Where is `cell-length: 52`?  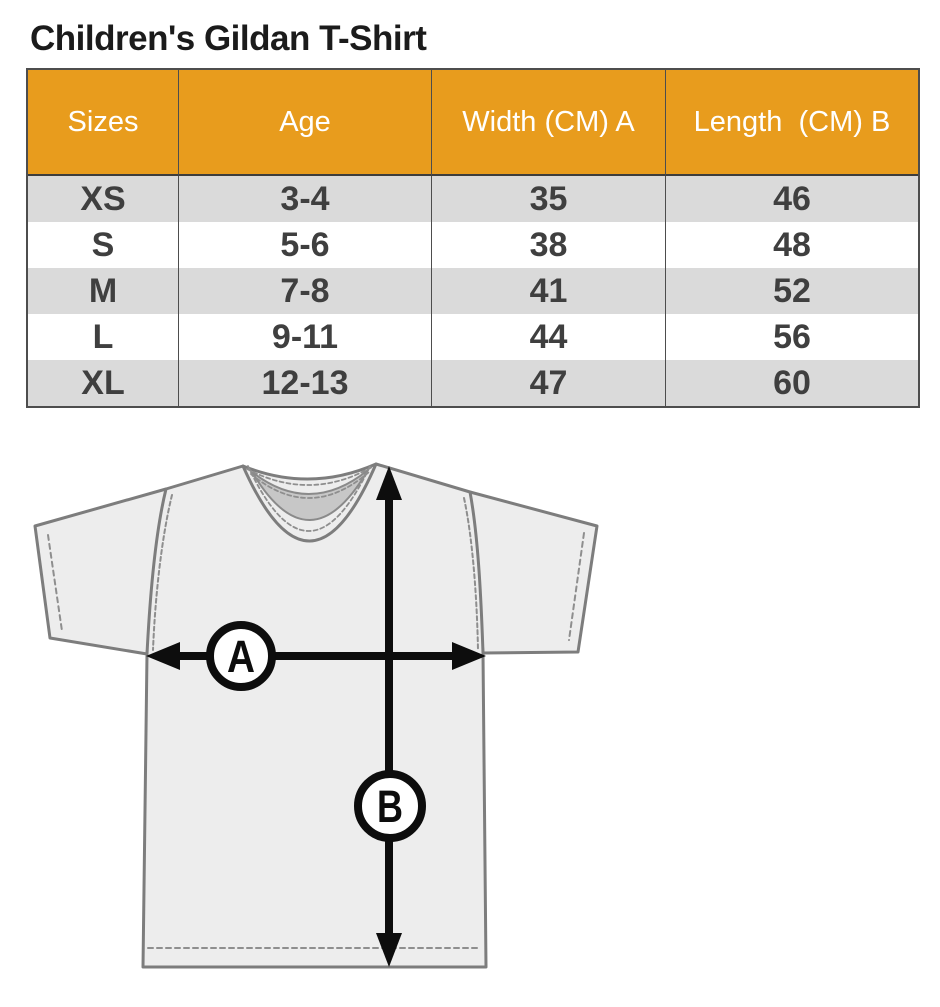
cell-length: 52 is located at coordinates (792, 291).